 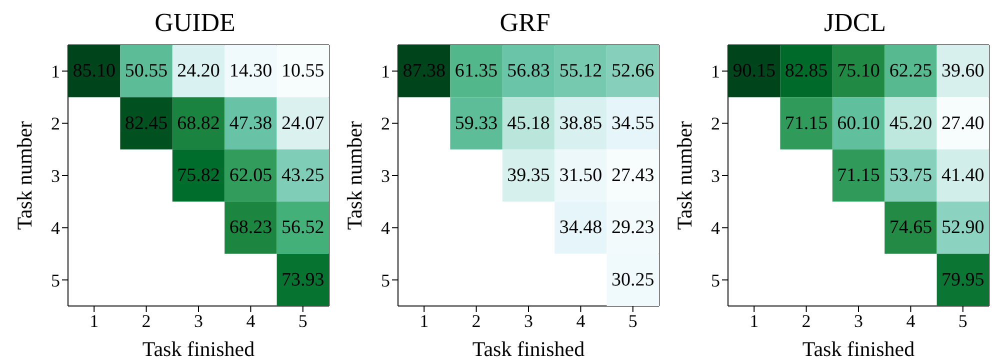 What do you see at coordinates (250, 123) in the screenshot?
I see `data-label: 47.38` at bounding box center [250, 123].